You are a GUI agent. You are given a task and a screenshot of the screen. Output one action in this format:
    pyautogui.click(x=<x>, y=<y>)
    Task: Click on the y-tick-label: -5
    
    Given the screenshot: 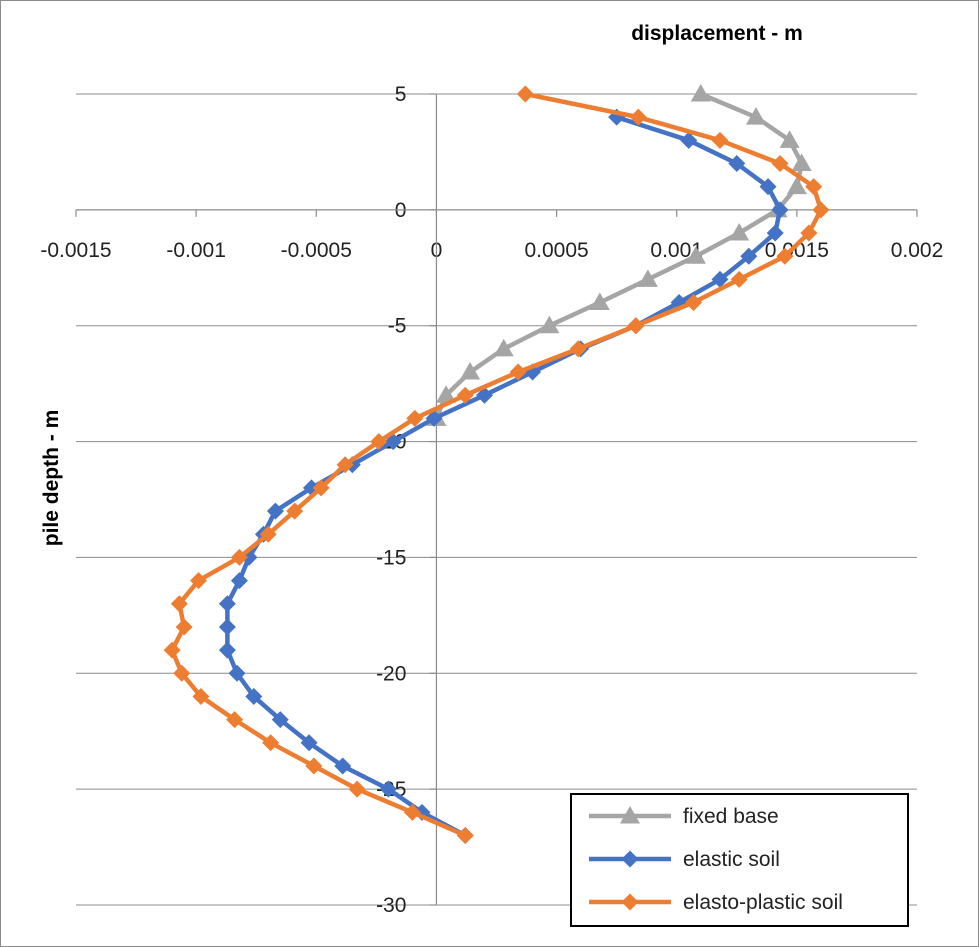 What is the action you would take?
    pyautogui.click(x=397, y=326)
    